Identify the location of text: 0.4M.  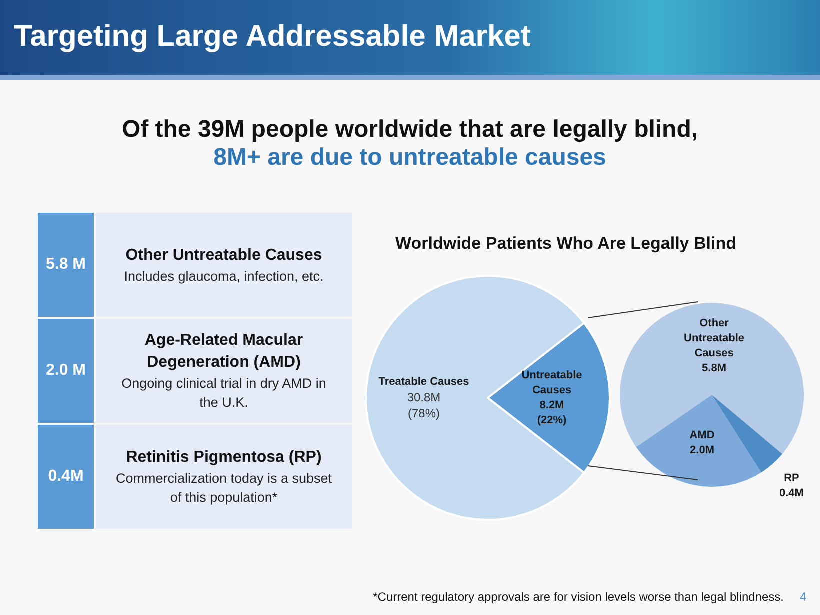
(66, 476).